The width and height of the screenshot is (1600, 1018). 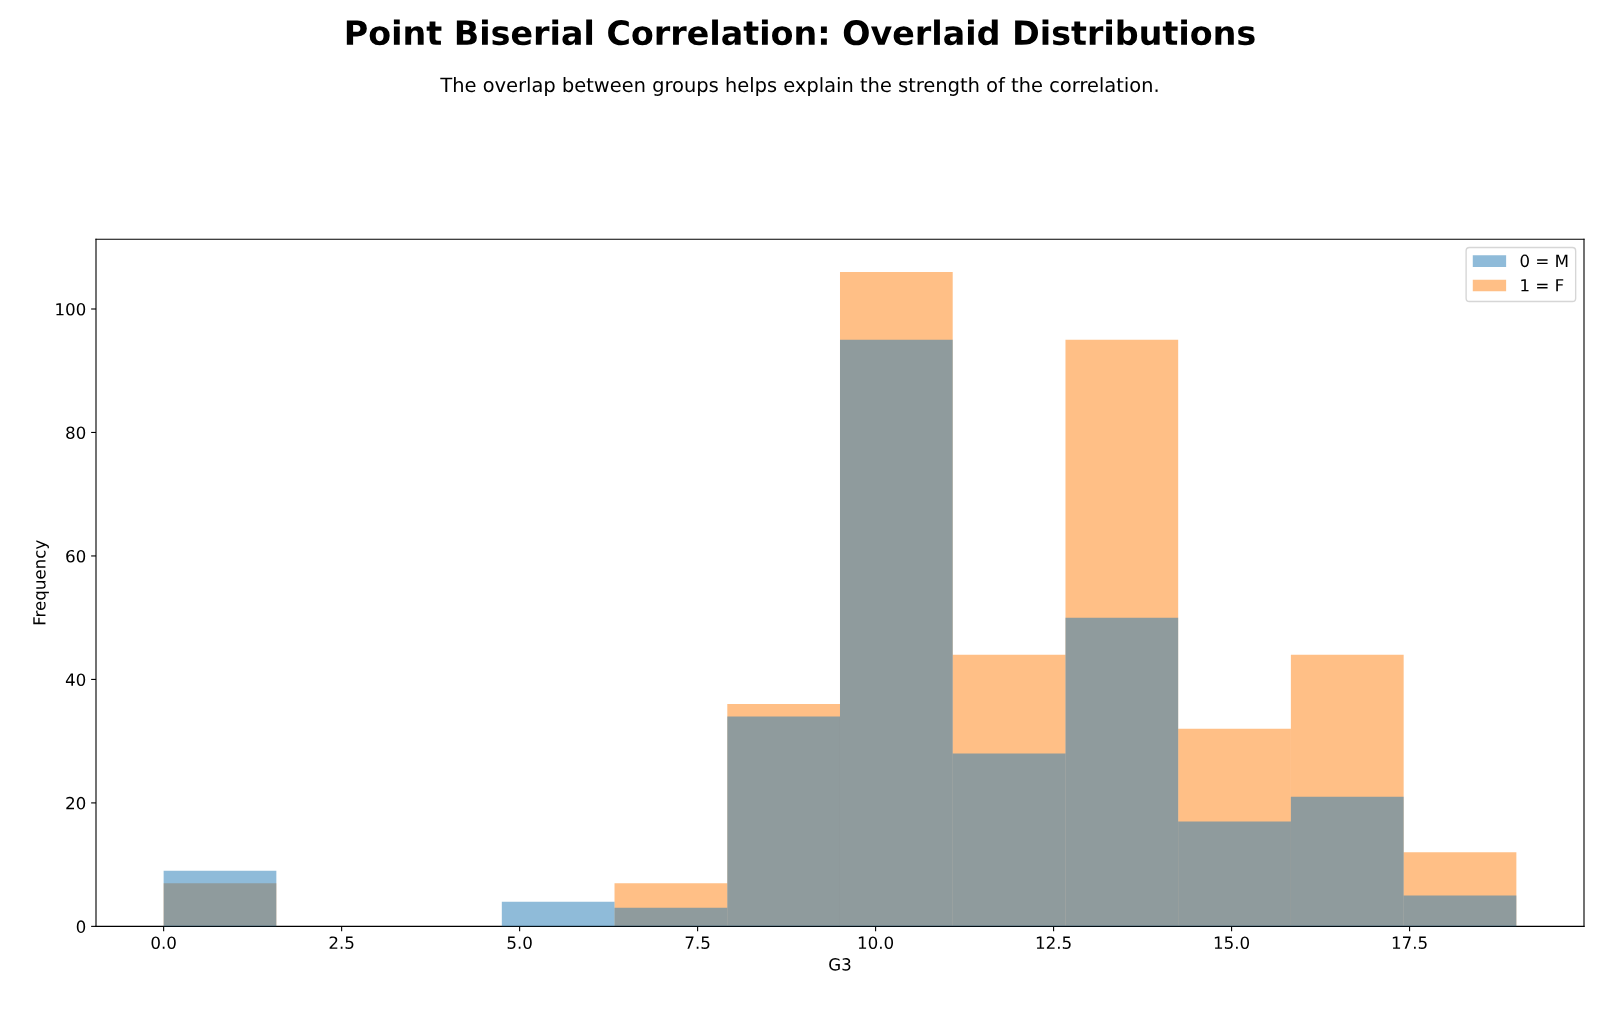 I want to click on x-tick-label: 7.5, so click(x=697, y=942).